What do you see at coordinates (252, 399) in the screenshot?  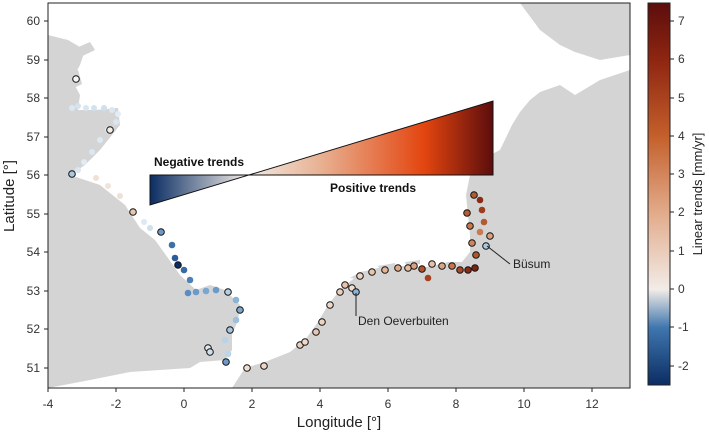 I see `x-tick-3: 2` at bounding box center [252, 399].